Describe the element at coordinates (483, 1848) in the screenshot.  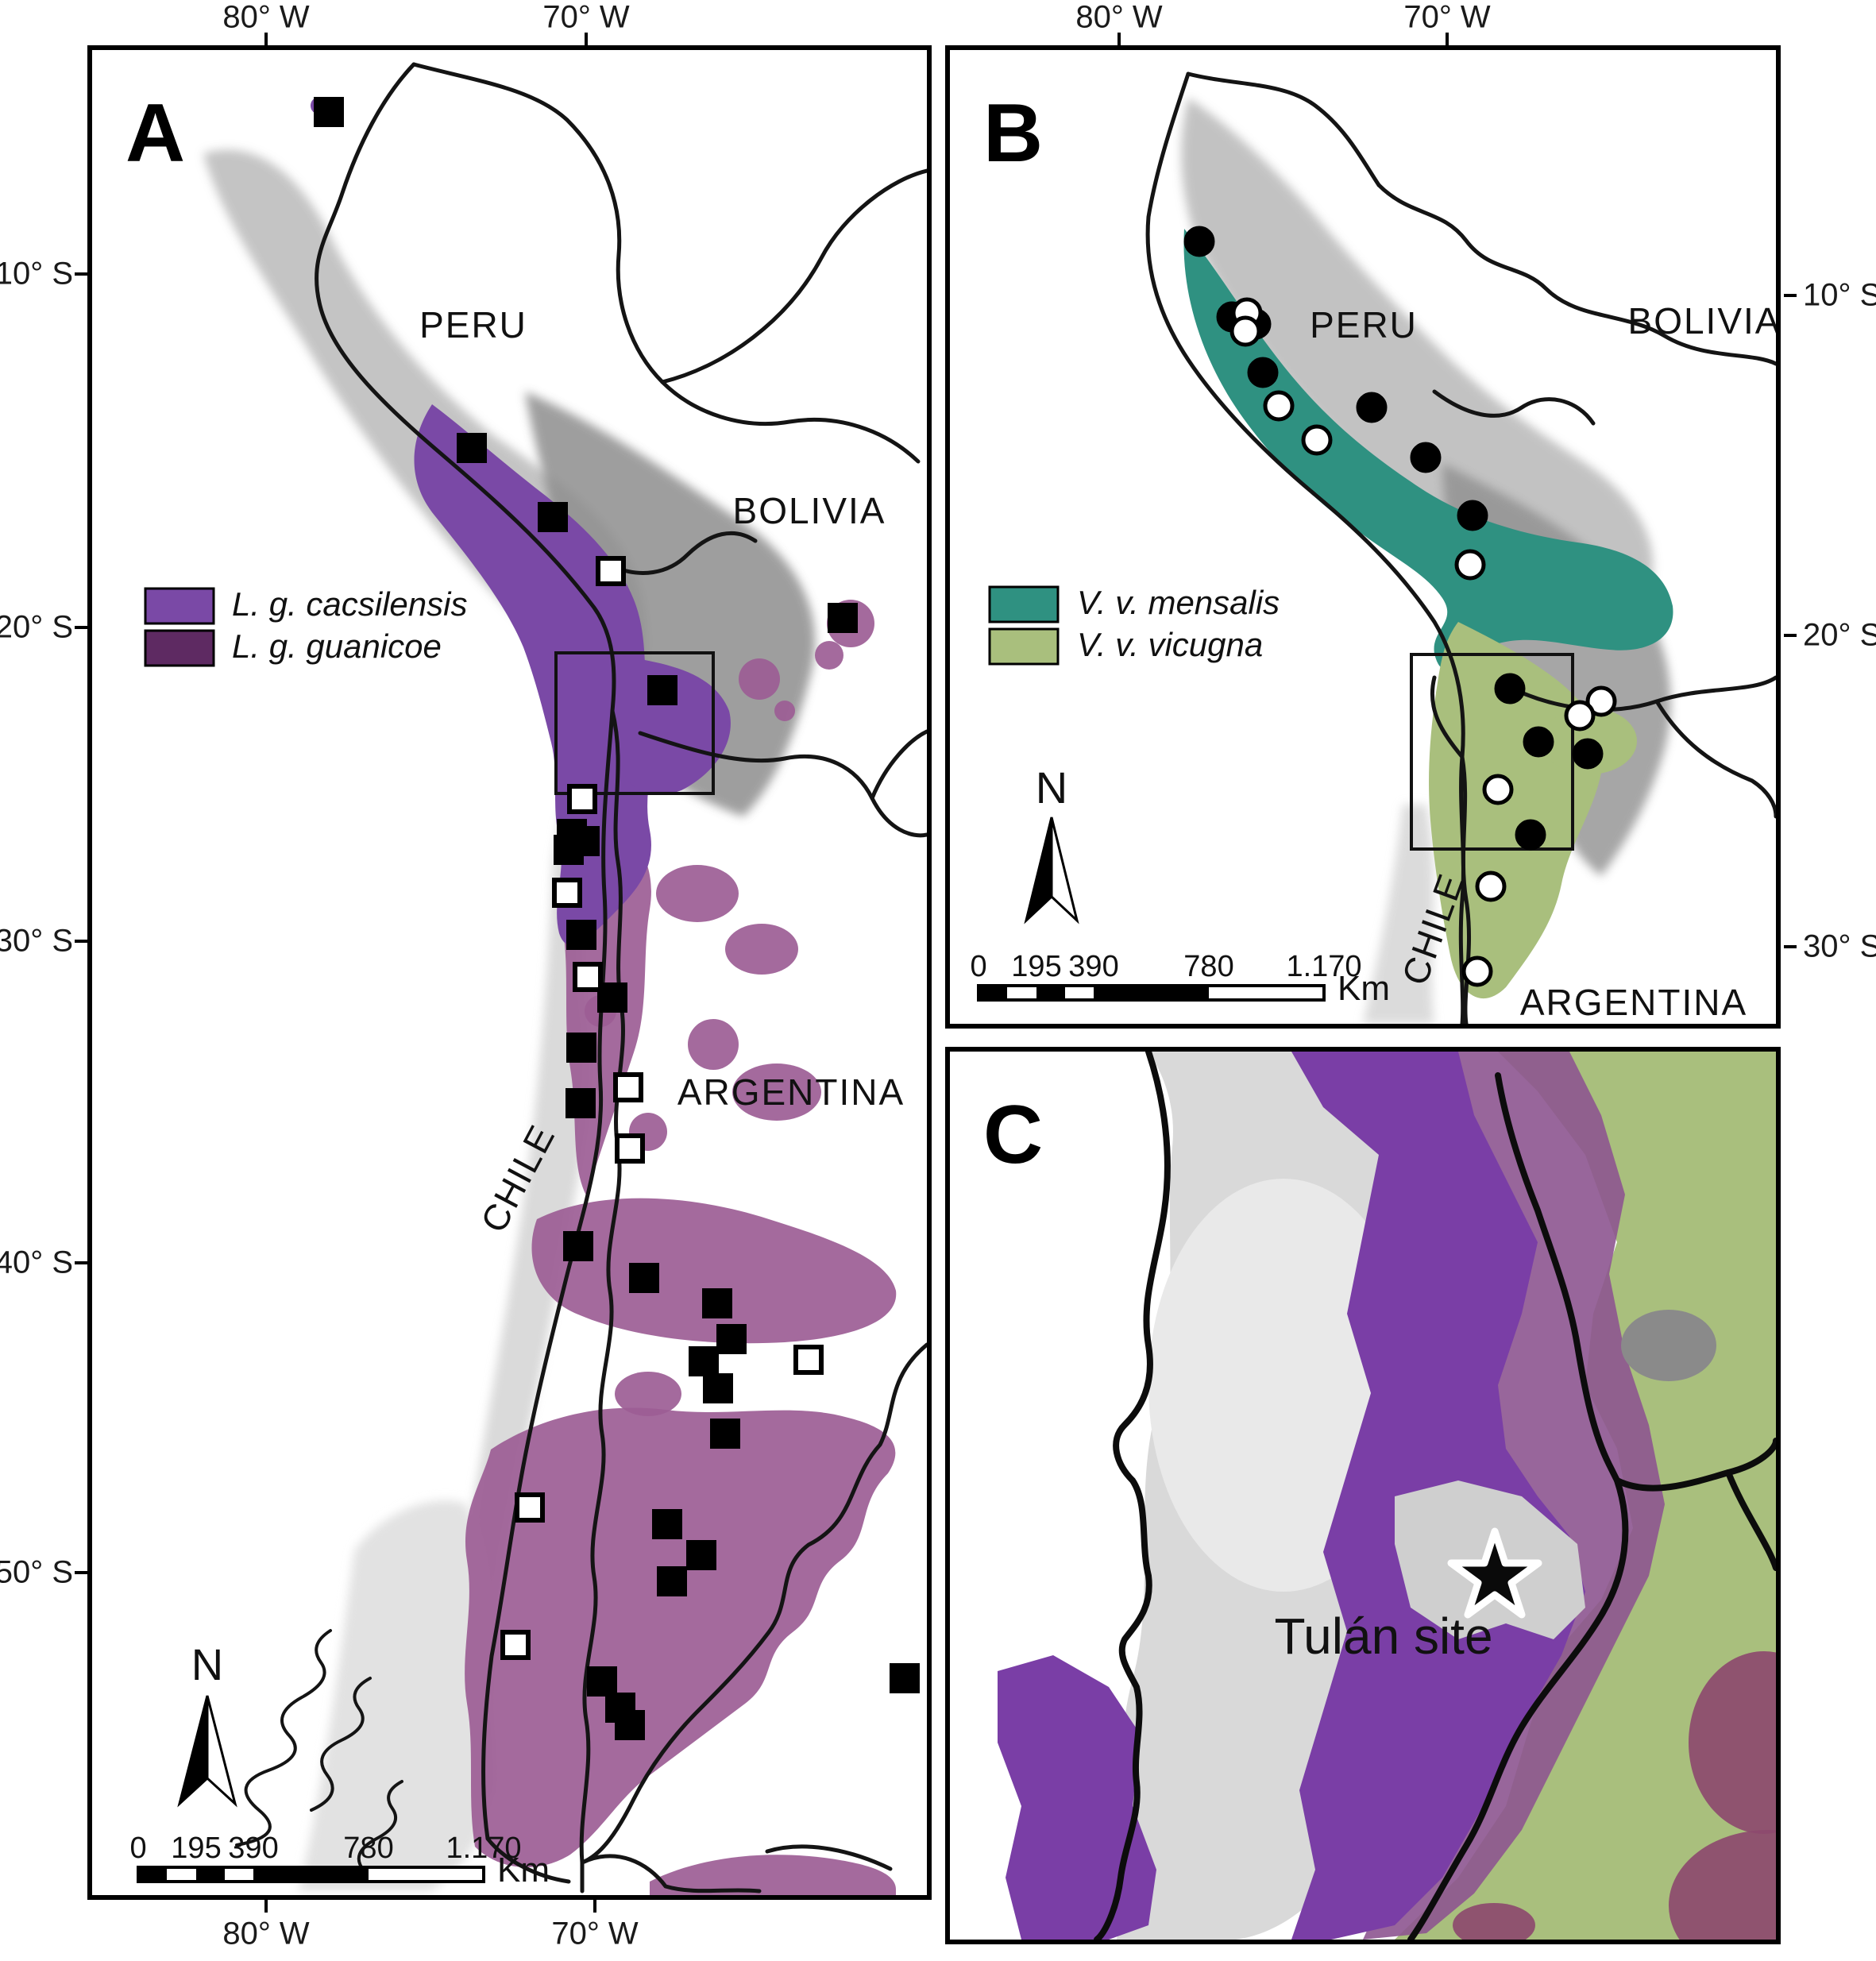
I see `scalebar-a-1170: 1.170` at that location.